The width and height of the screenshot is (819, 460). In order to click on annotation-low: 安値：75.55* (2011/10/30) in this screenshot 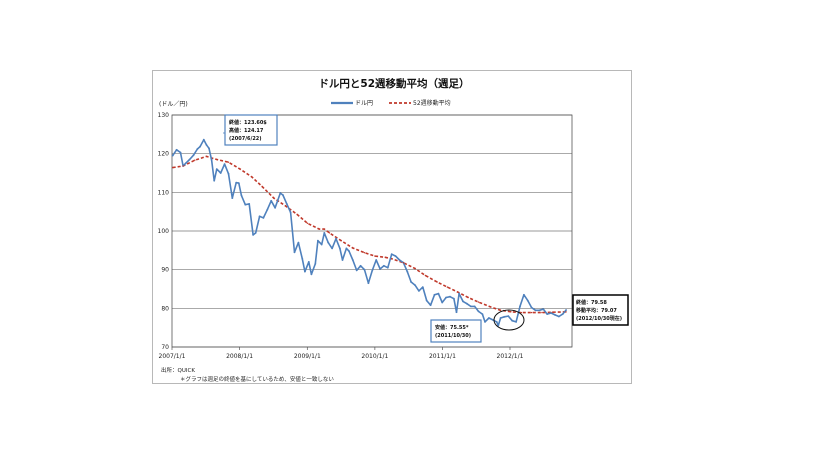, I will do `click(477, 326)`.